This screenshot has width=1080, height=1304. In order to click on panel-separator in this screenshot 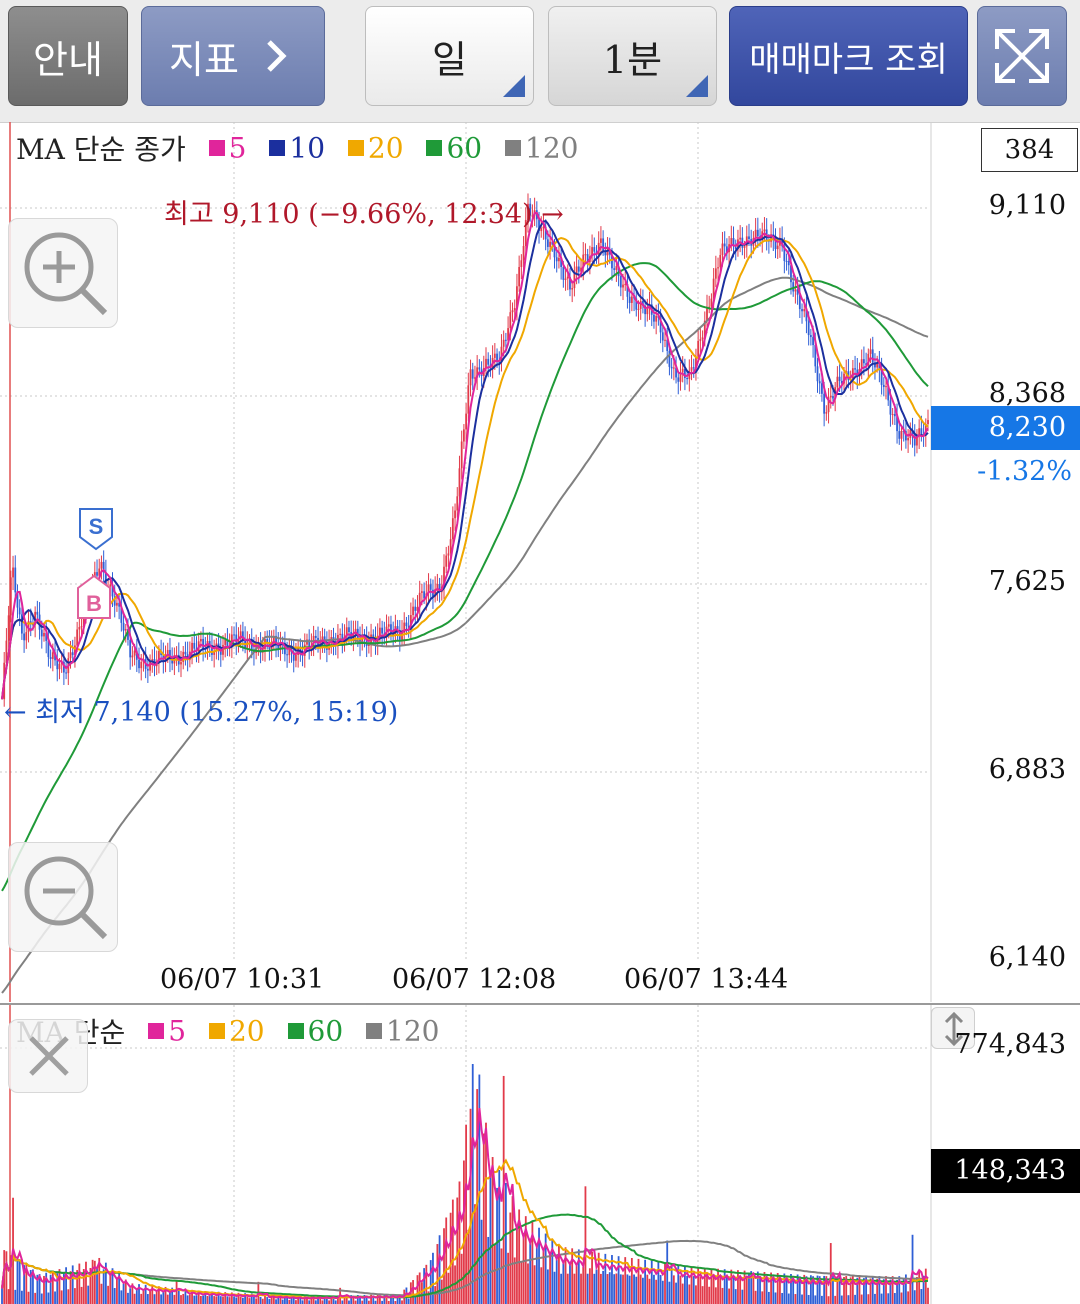, I will do `click(540, 1004)`.